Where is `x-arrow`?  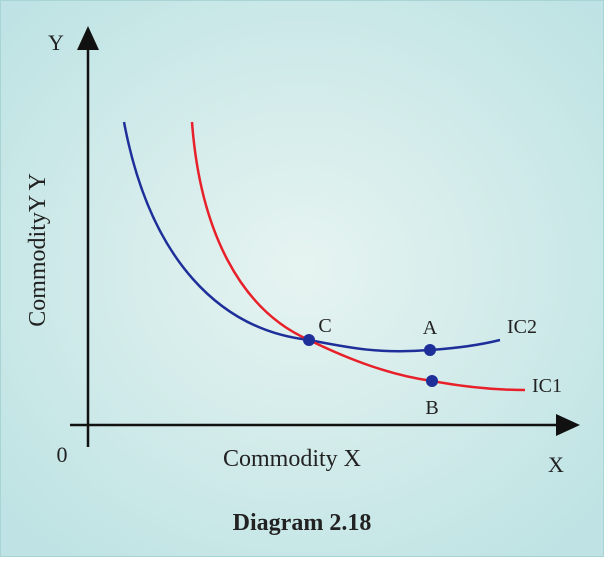
x-arrow is located at coordinates (568, 425).